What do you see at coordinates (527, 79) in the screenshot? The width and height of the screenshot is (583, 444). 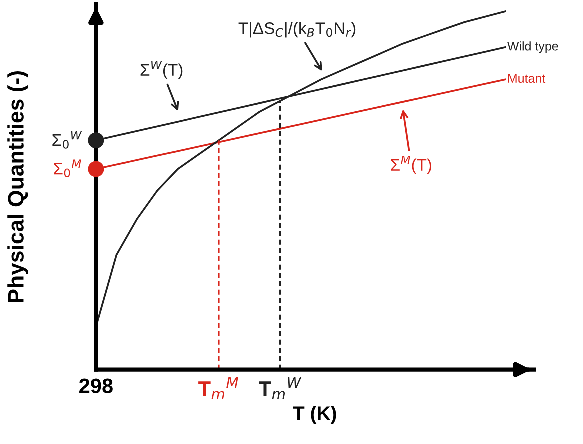 I see `series-label: Mutant` at bounding box center [527, 79].